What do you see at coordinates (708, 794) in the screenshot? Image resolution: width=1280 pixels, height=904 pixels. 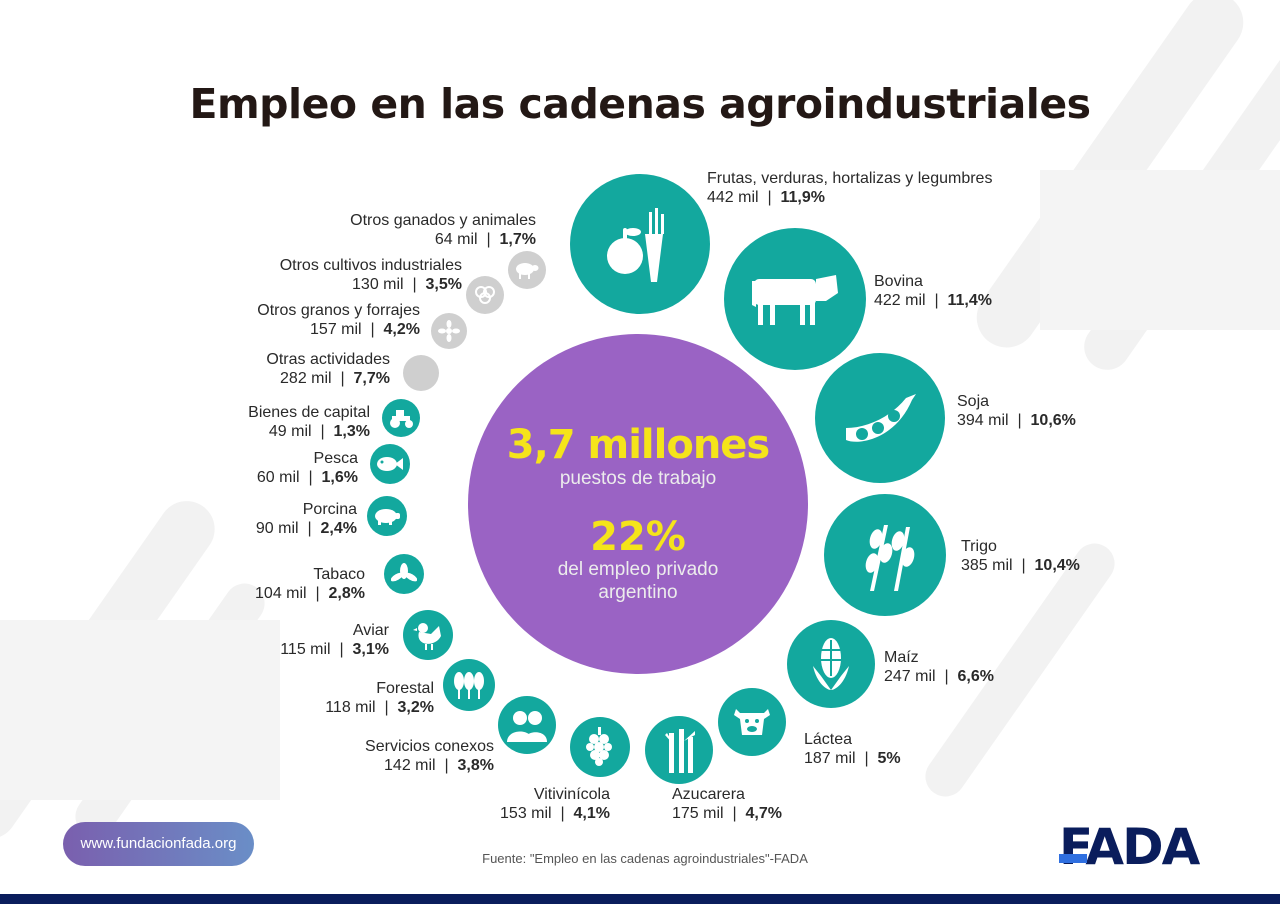 I see `label-name: Azucarera` at bounding box center [708, 794].